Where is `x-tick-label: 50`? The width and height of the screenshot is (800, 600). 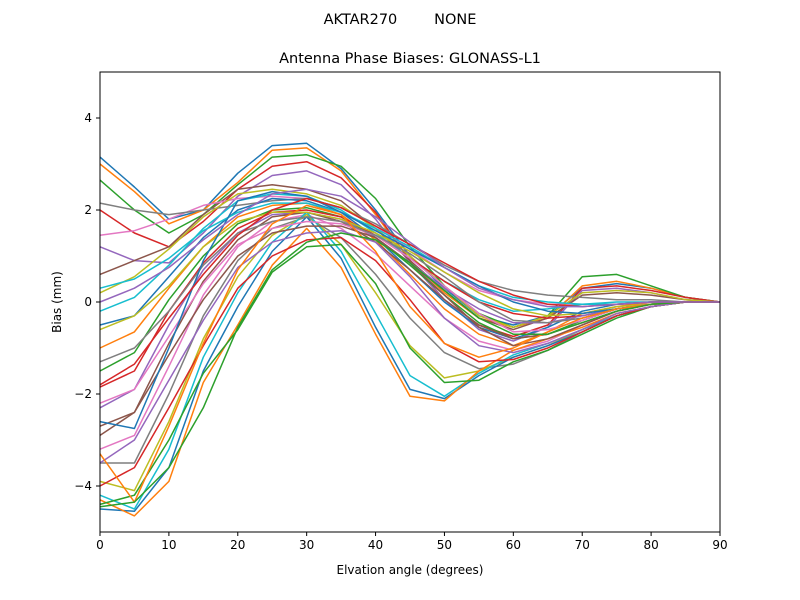 x-tick-label: 50 is located at coordinates (444, 545).